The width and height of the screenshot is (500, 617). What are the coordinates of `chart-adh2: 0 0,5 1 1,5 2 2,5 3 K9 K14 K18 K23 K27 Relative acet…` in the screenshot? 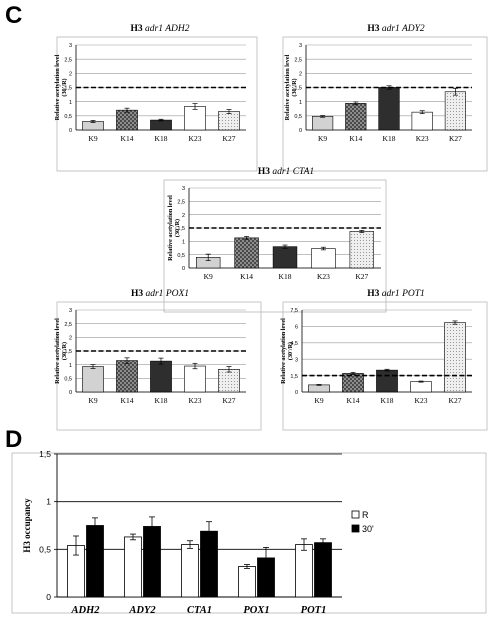 It's located at (156, 98).